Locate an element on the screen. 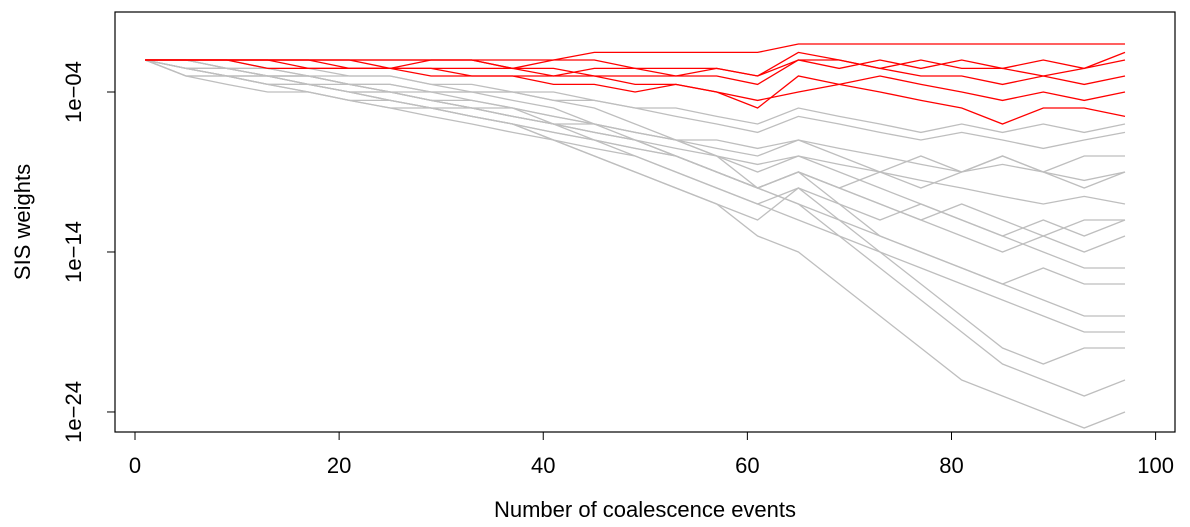  x-tick-label: 100 is located at coordinates (1155, 465).